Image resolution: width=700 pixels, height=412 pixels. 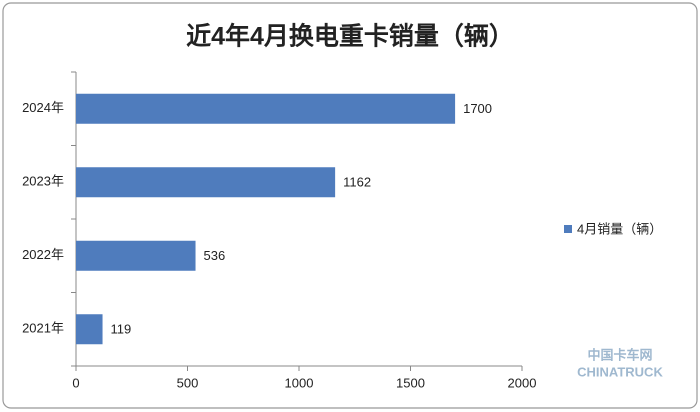 I want to click on data-label: 119, so click(x=121, y=329).